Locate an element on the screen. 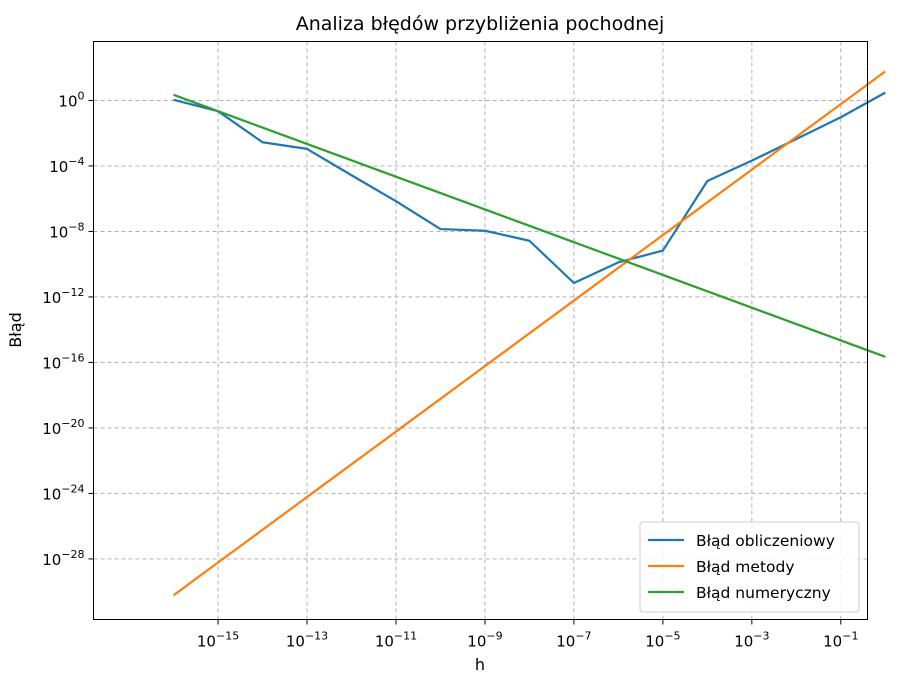  x-tick-label: 10⁻¹⁵ is located at coordinates (218, 640).